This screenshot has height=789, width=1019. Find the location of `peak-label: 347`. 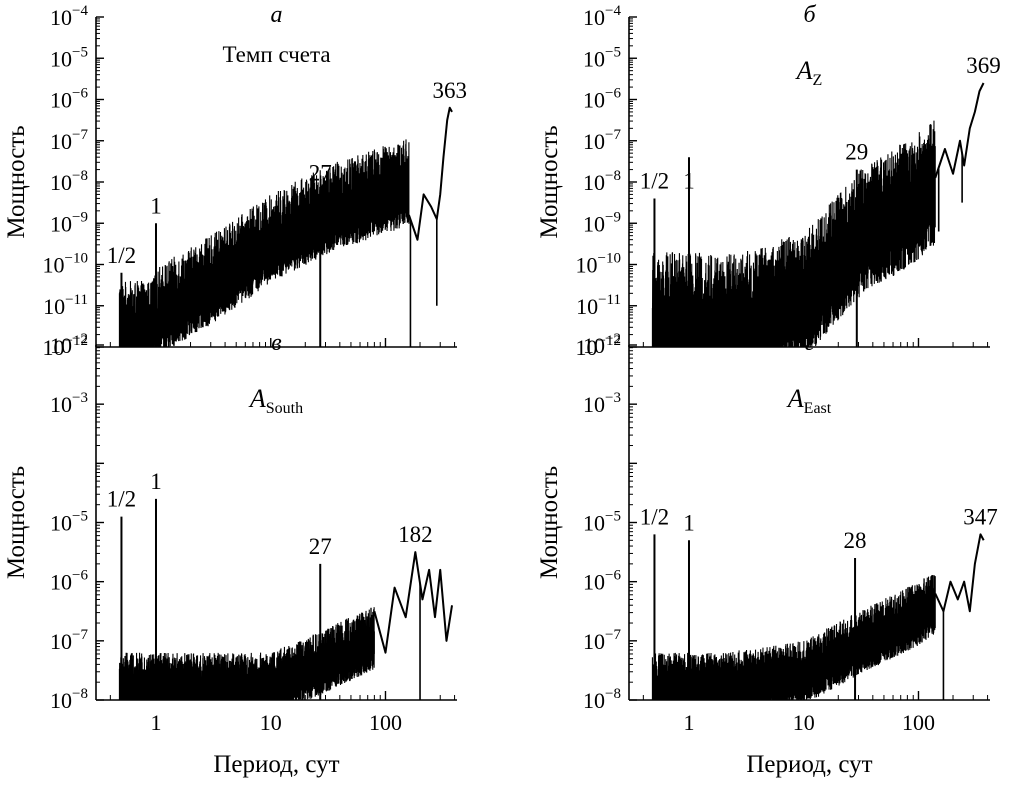

peak-label: 347 is located at coordinates (980, 516).